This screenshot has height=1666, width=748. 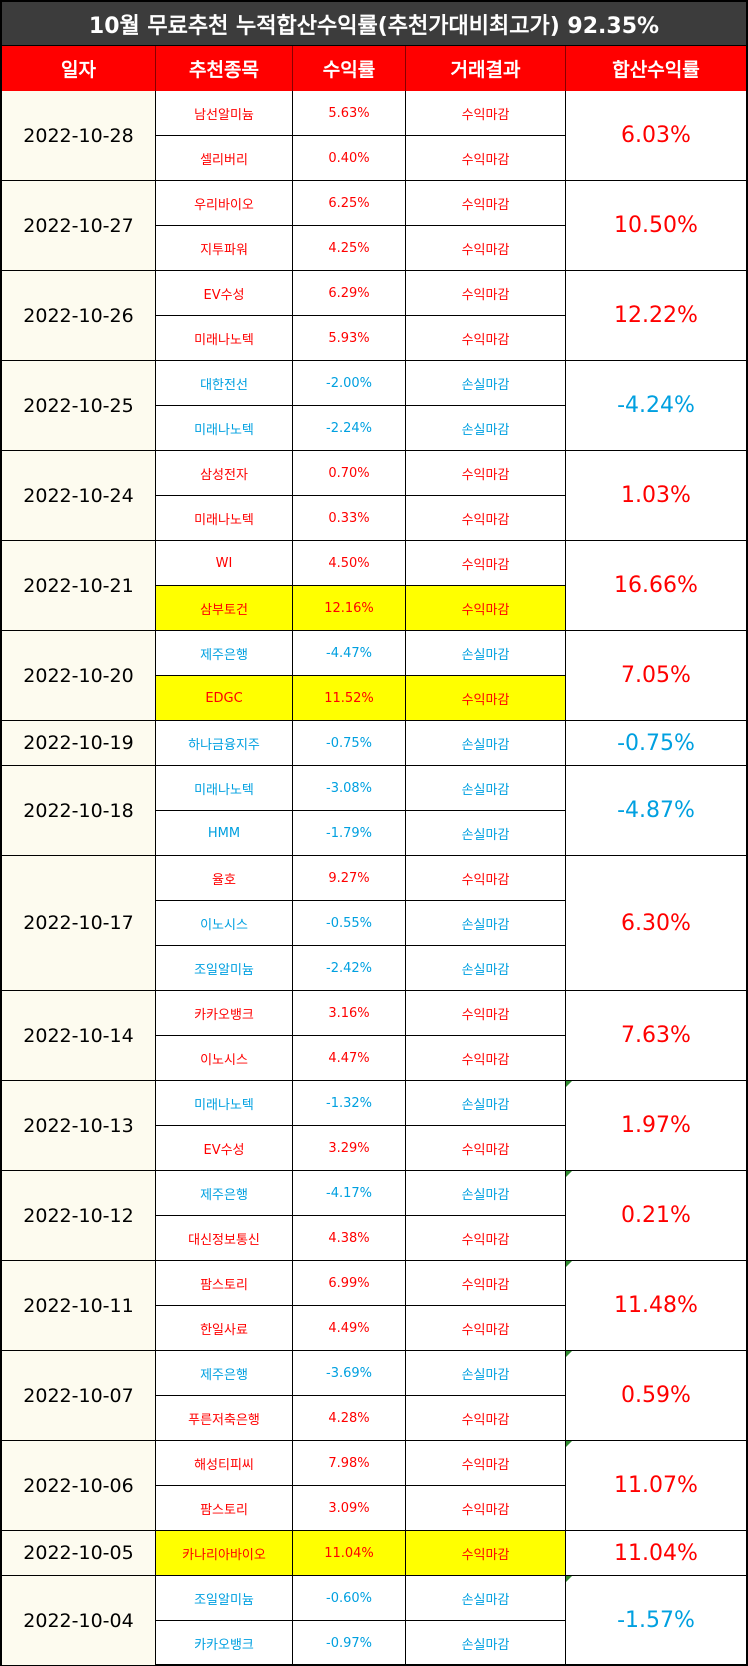 What do you see at coordinates (486, 68) in the screenshot?
I see `header-result: 거래결과` at bounding box center [486, 68].